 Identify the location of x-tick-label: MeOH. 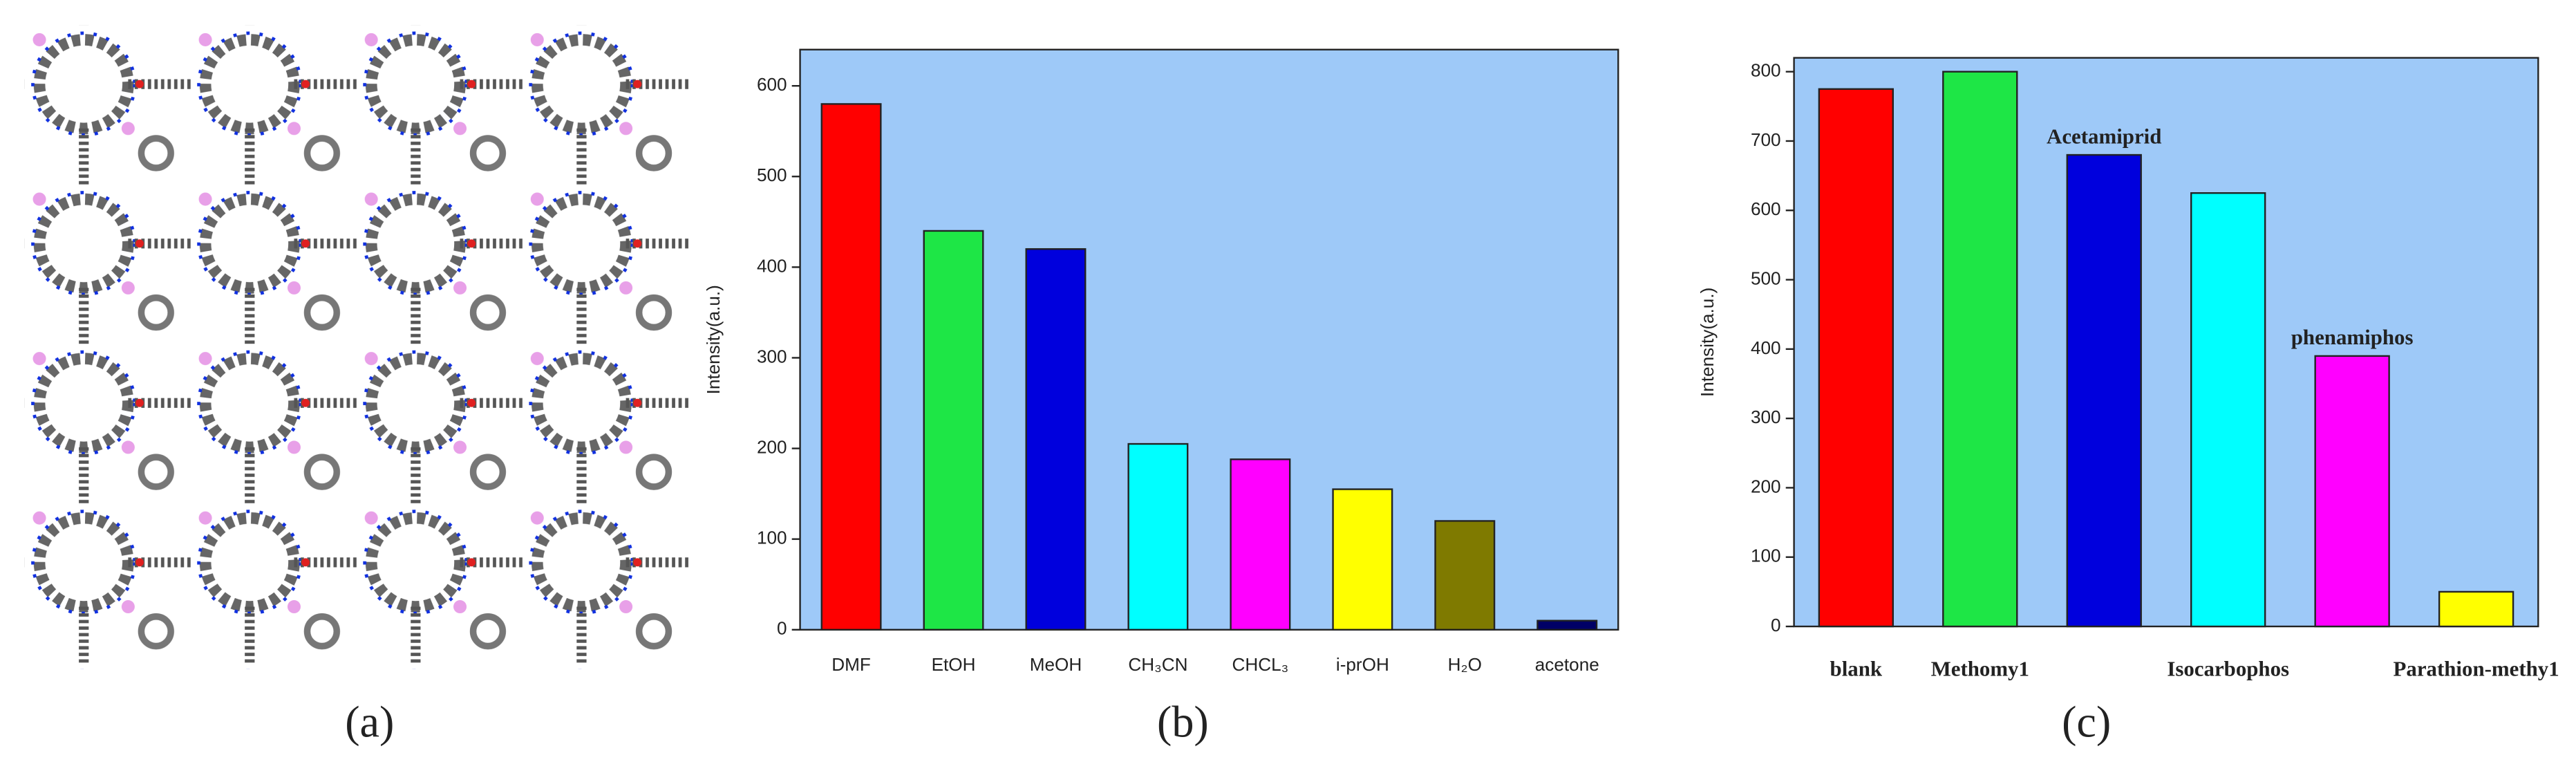
(1056, 664).